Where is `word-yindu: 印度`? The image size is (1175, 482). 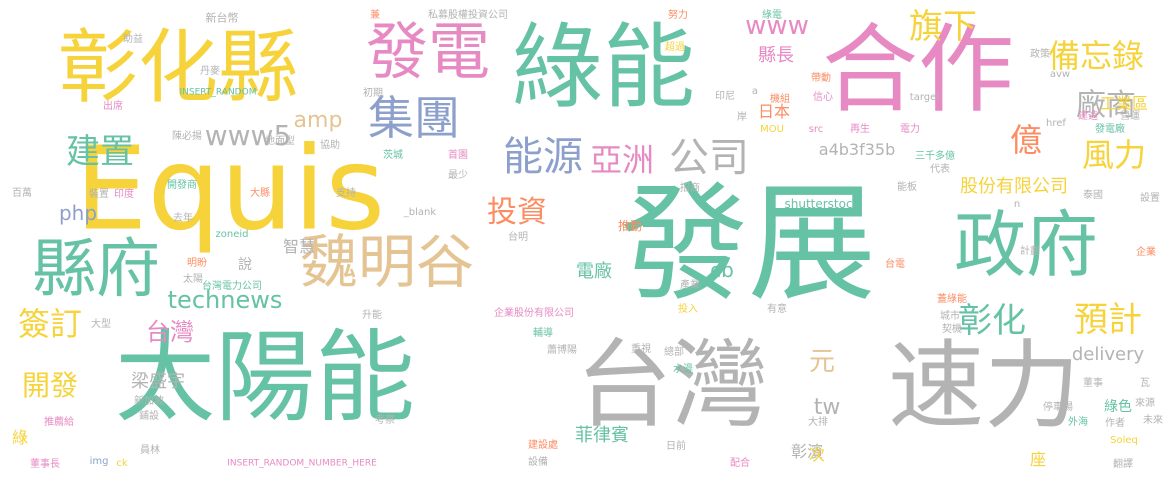 word-yindu: 印度 is located at coordinates (124, 194).